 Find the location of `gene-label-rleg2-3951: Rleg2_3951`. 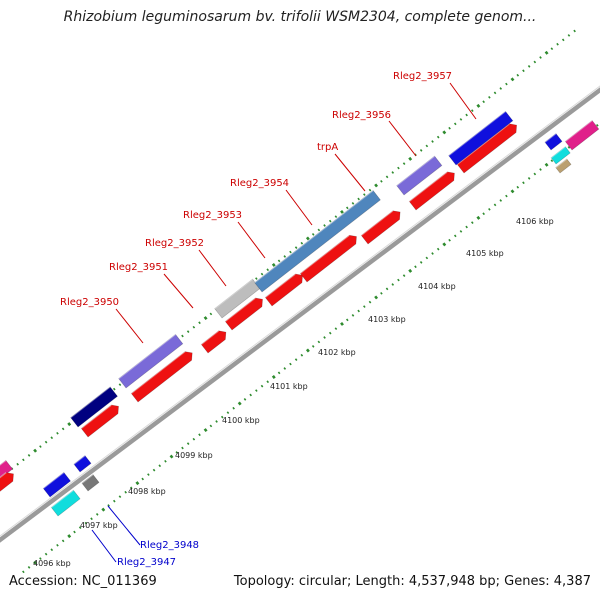

gene-label-rleg2-3951: Rleg2_3951 is located at coordinates (138, 267).